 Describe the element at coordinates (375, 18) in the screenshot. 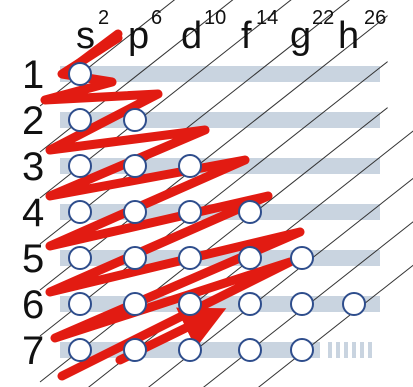

I see `column-capacity-h: 26` at that location.